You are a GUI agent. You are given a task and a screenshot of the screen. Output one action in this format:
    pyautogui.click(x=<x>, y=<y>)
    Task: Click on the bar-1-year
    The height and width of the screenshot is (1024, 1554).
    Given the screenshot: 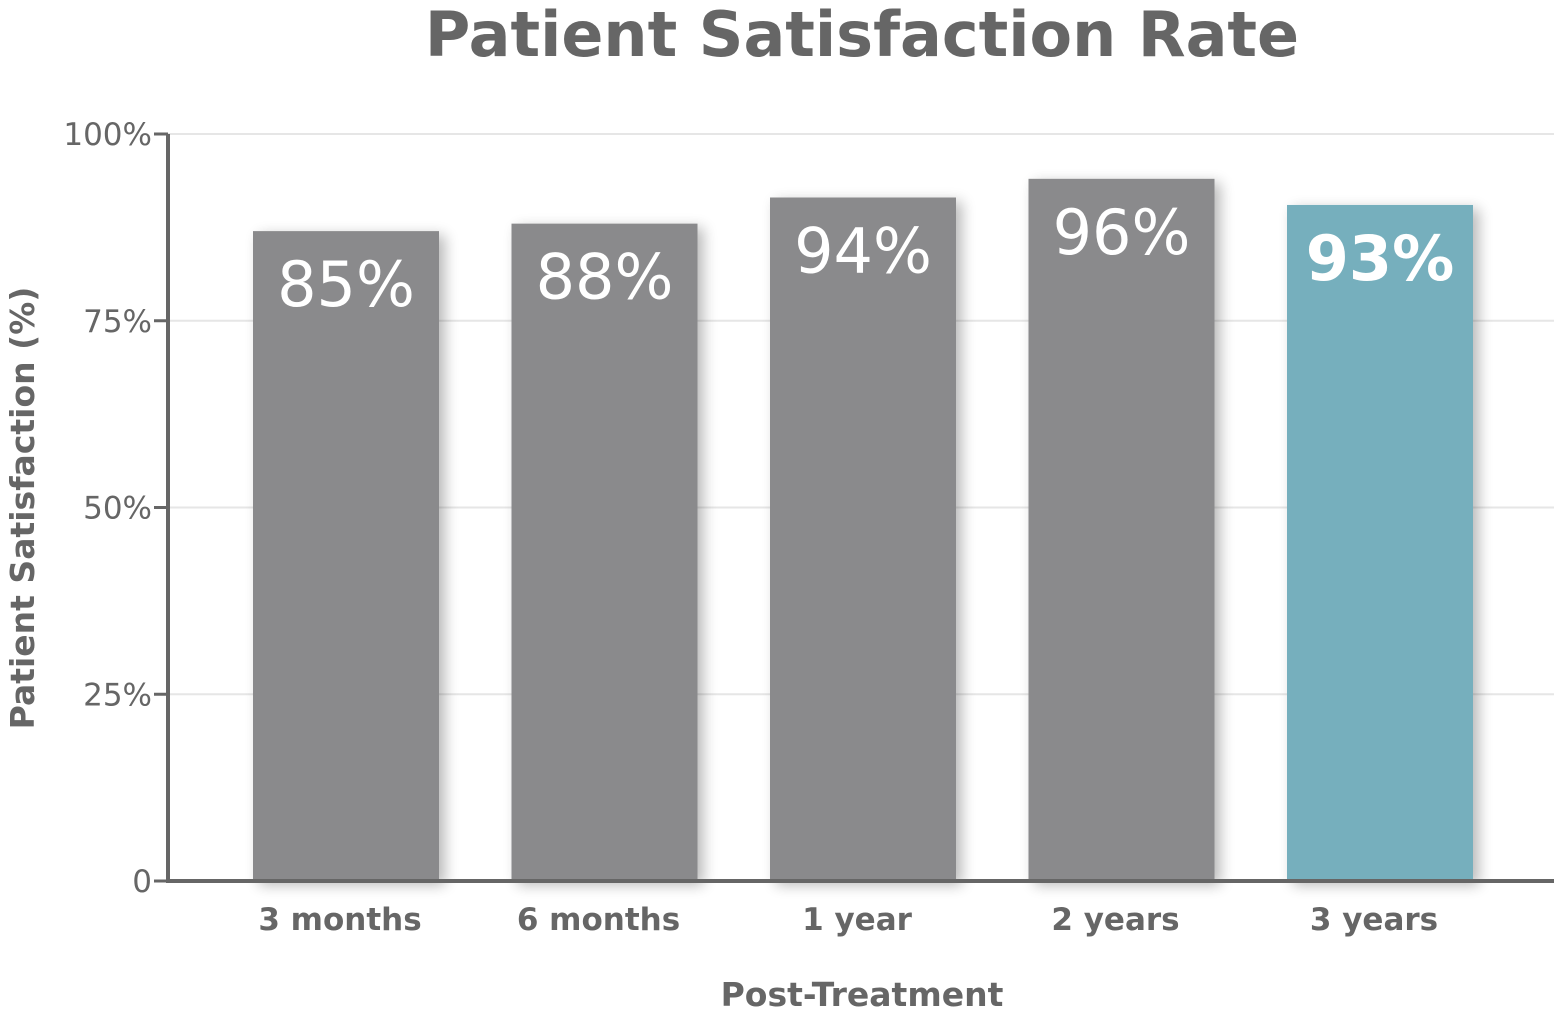 What is the action you would take?
    pyautogui.click(x=863, y=539)
    